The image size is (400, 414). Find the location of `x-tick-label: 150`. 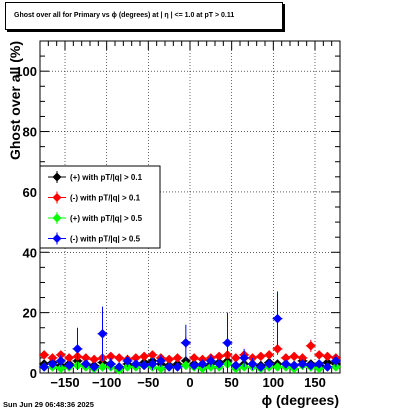

x-tick-label: 150 is located at coordinates (315, 382).